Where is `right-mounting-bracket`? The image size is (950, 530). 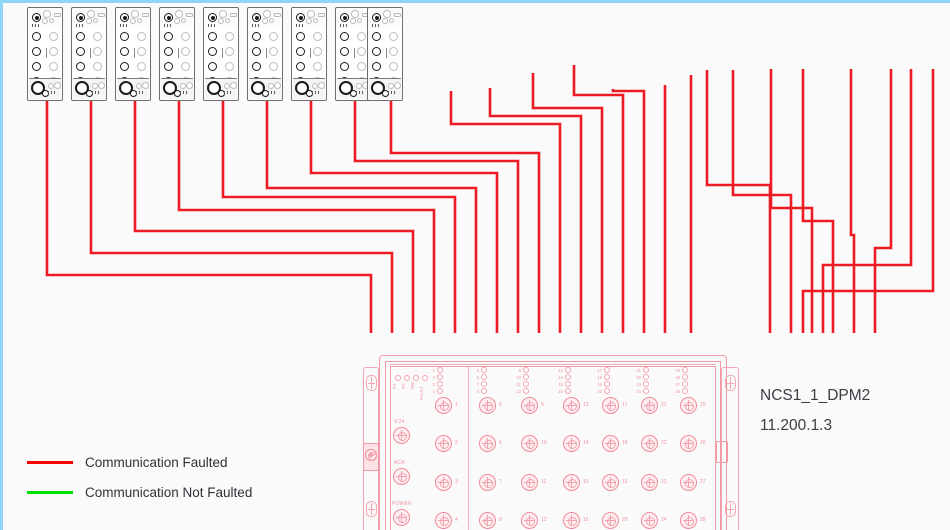 right-mounting-bracket is located at coordinates (730, 448).